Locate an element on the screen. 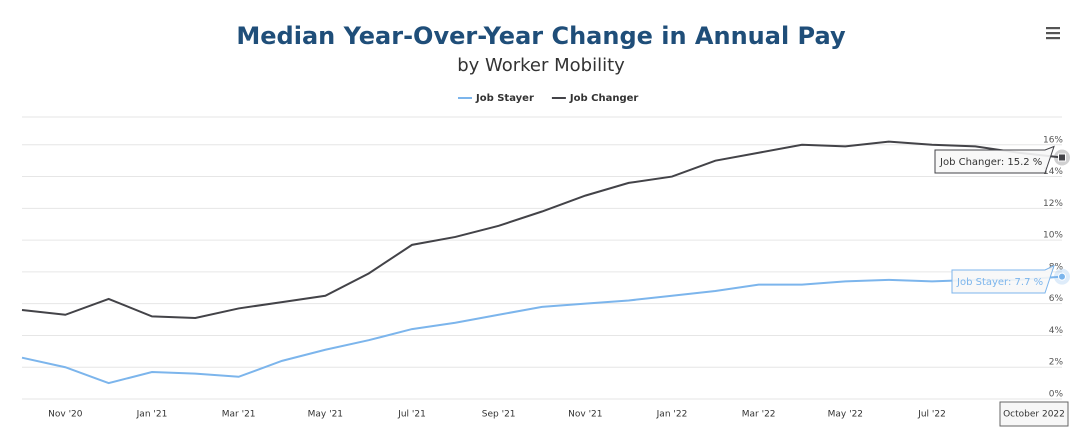  x-tick-label: Jul '22 is located at coordinates (931, 415).